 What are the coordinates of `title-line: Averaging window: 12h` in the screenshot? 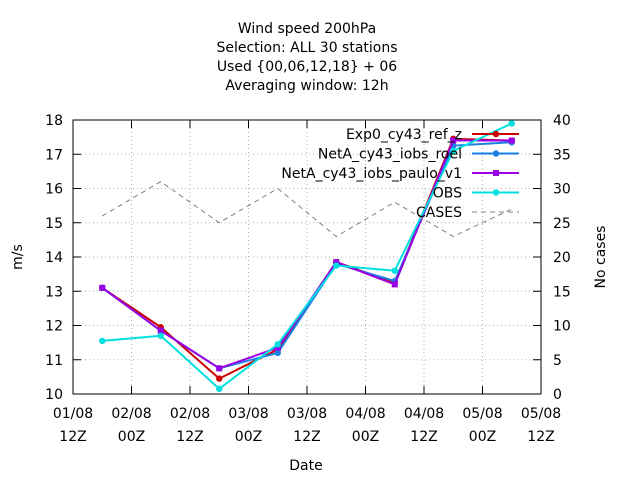 It's located at (306, 86).